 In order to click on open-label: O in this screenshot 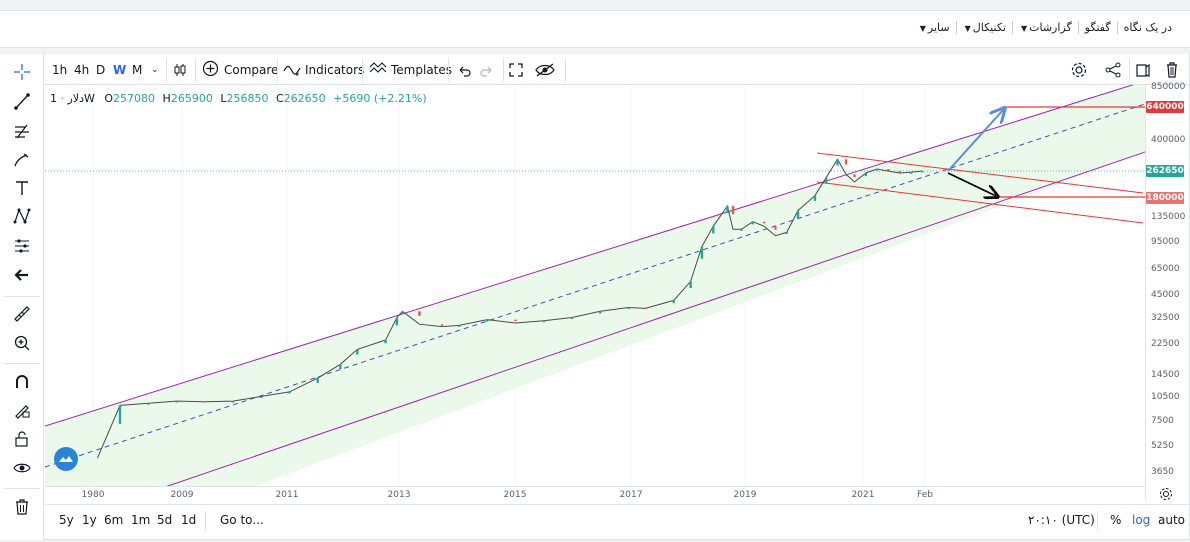, I will do `click(109, 98)`.